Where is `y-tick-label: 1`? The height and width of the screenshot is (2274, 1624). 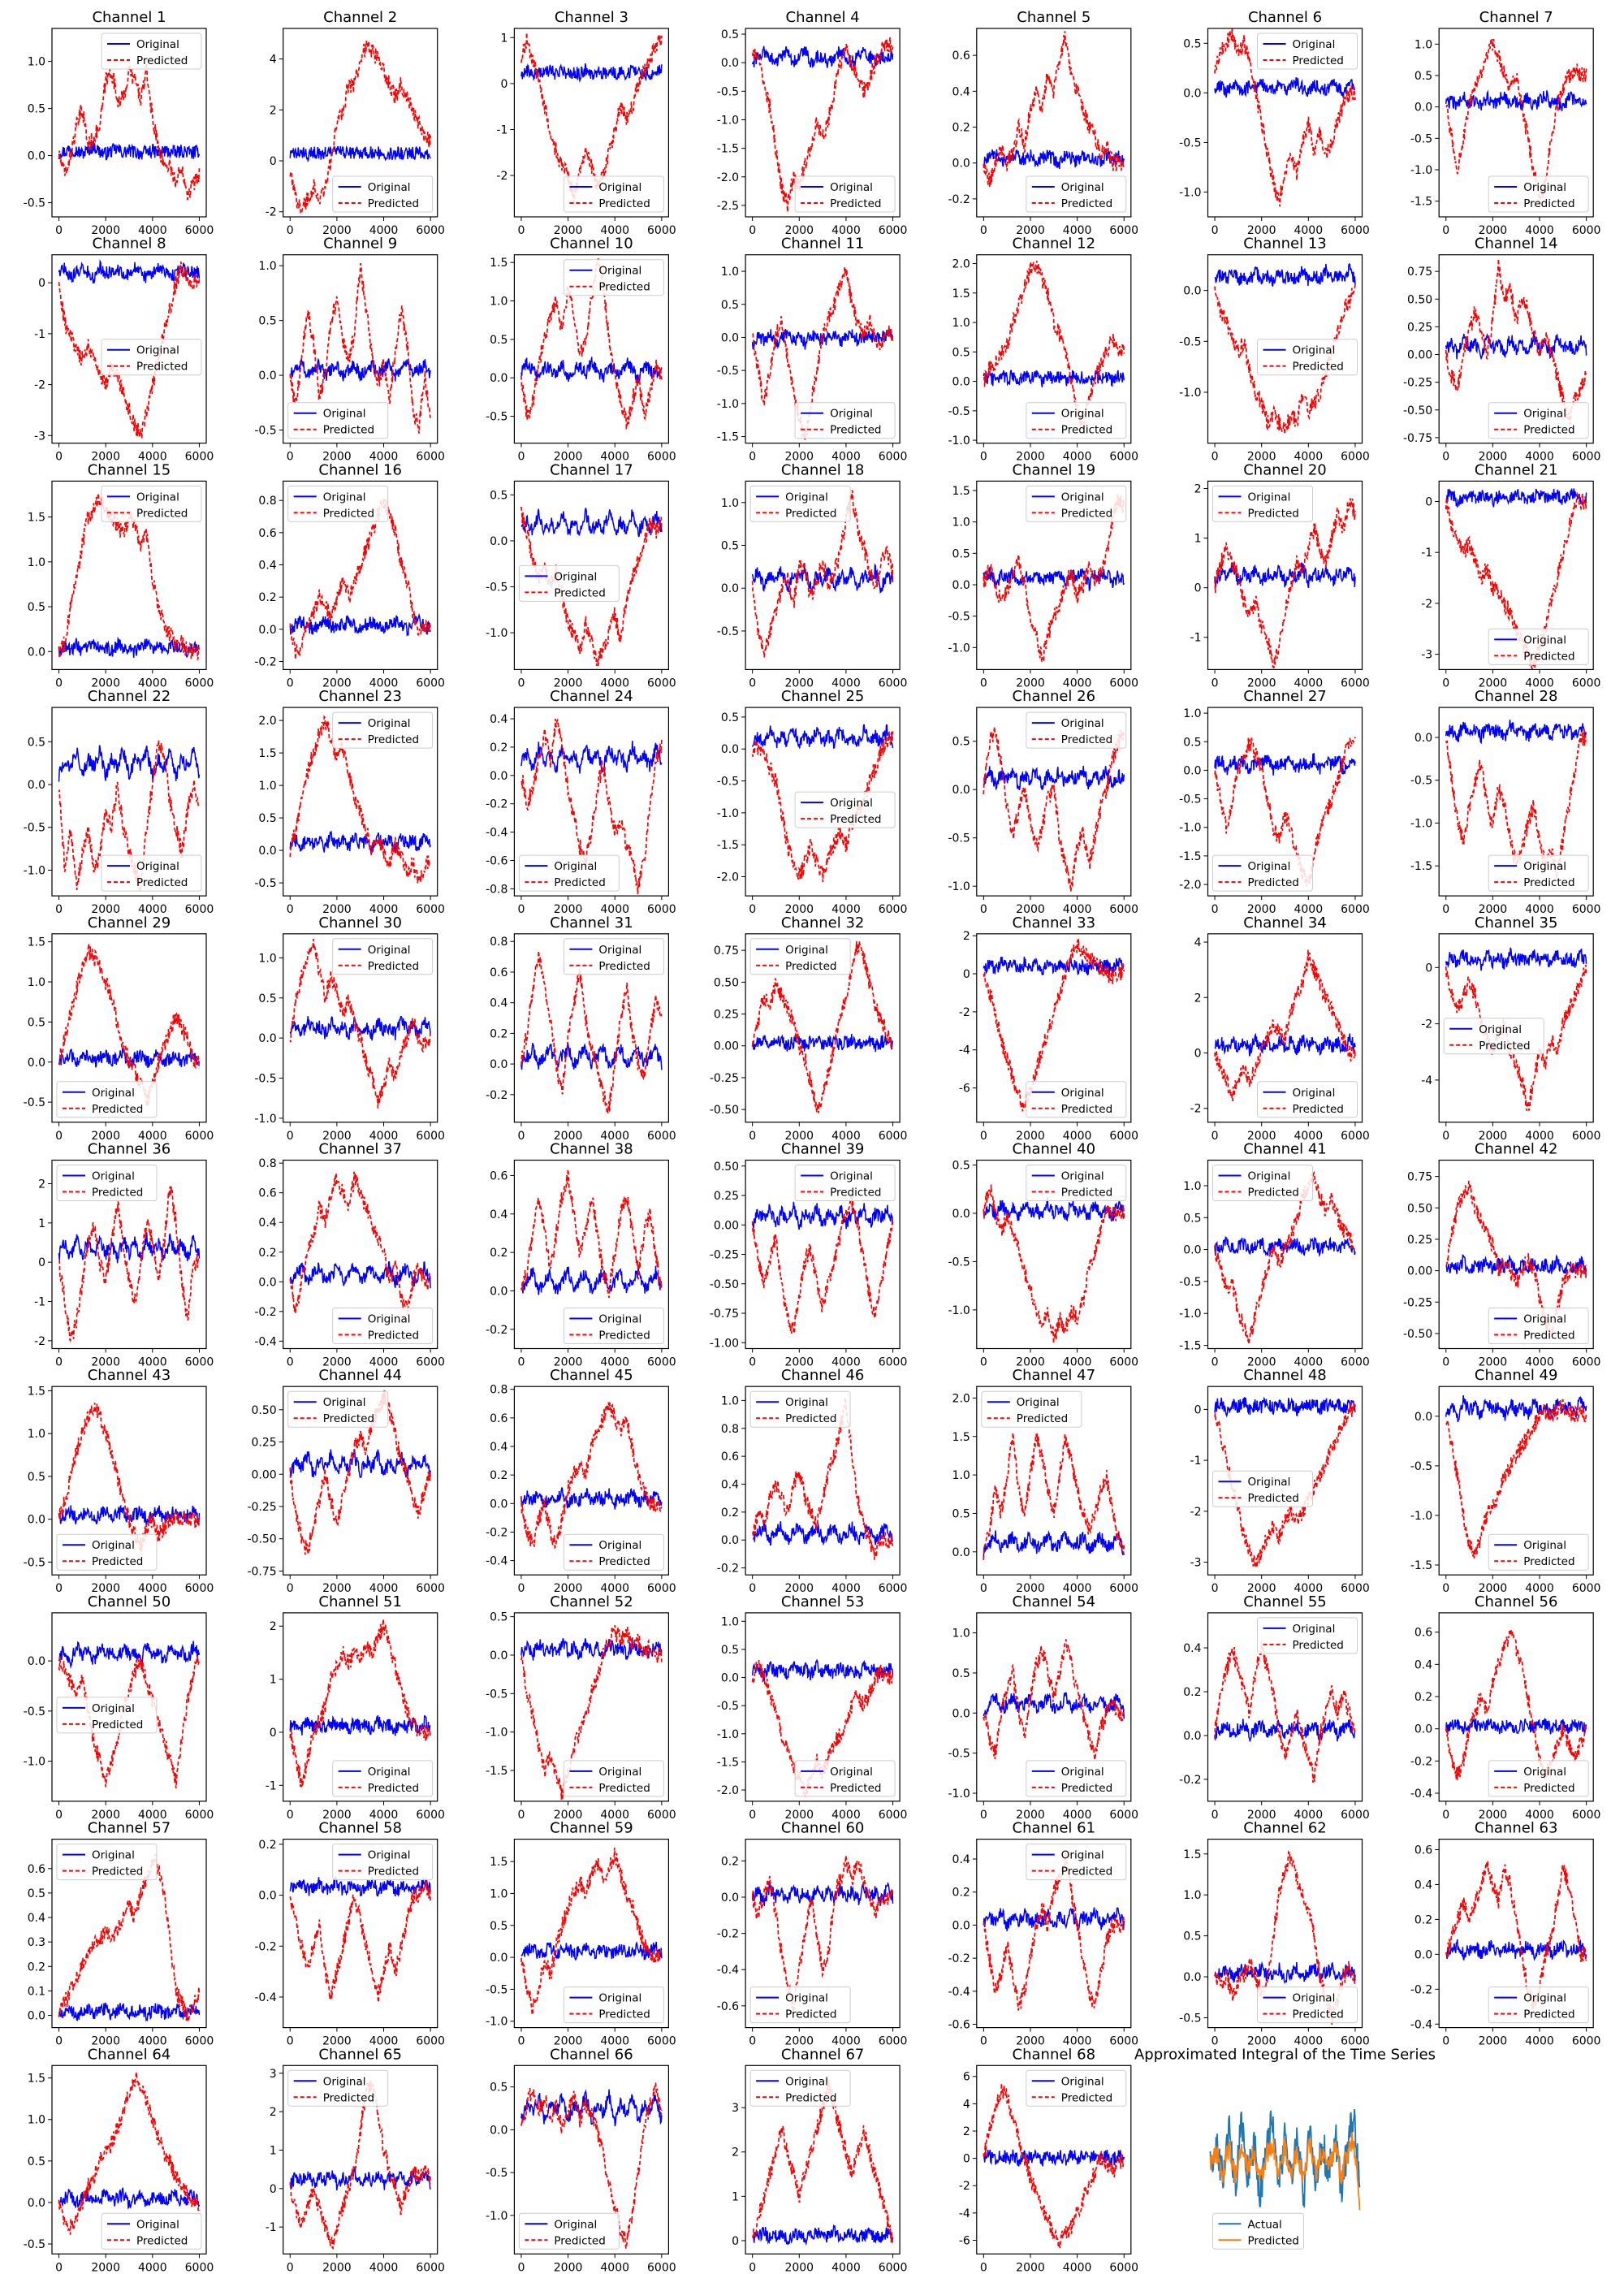
y-tick-label: 1 is located at coordinates (274, 2151).